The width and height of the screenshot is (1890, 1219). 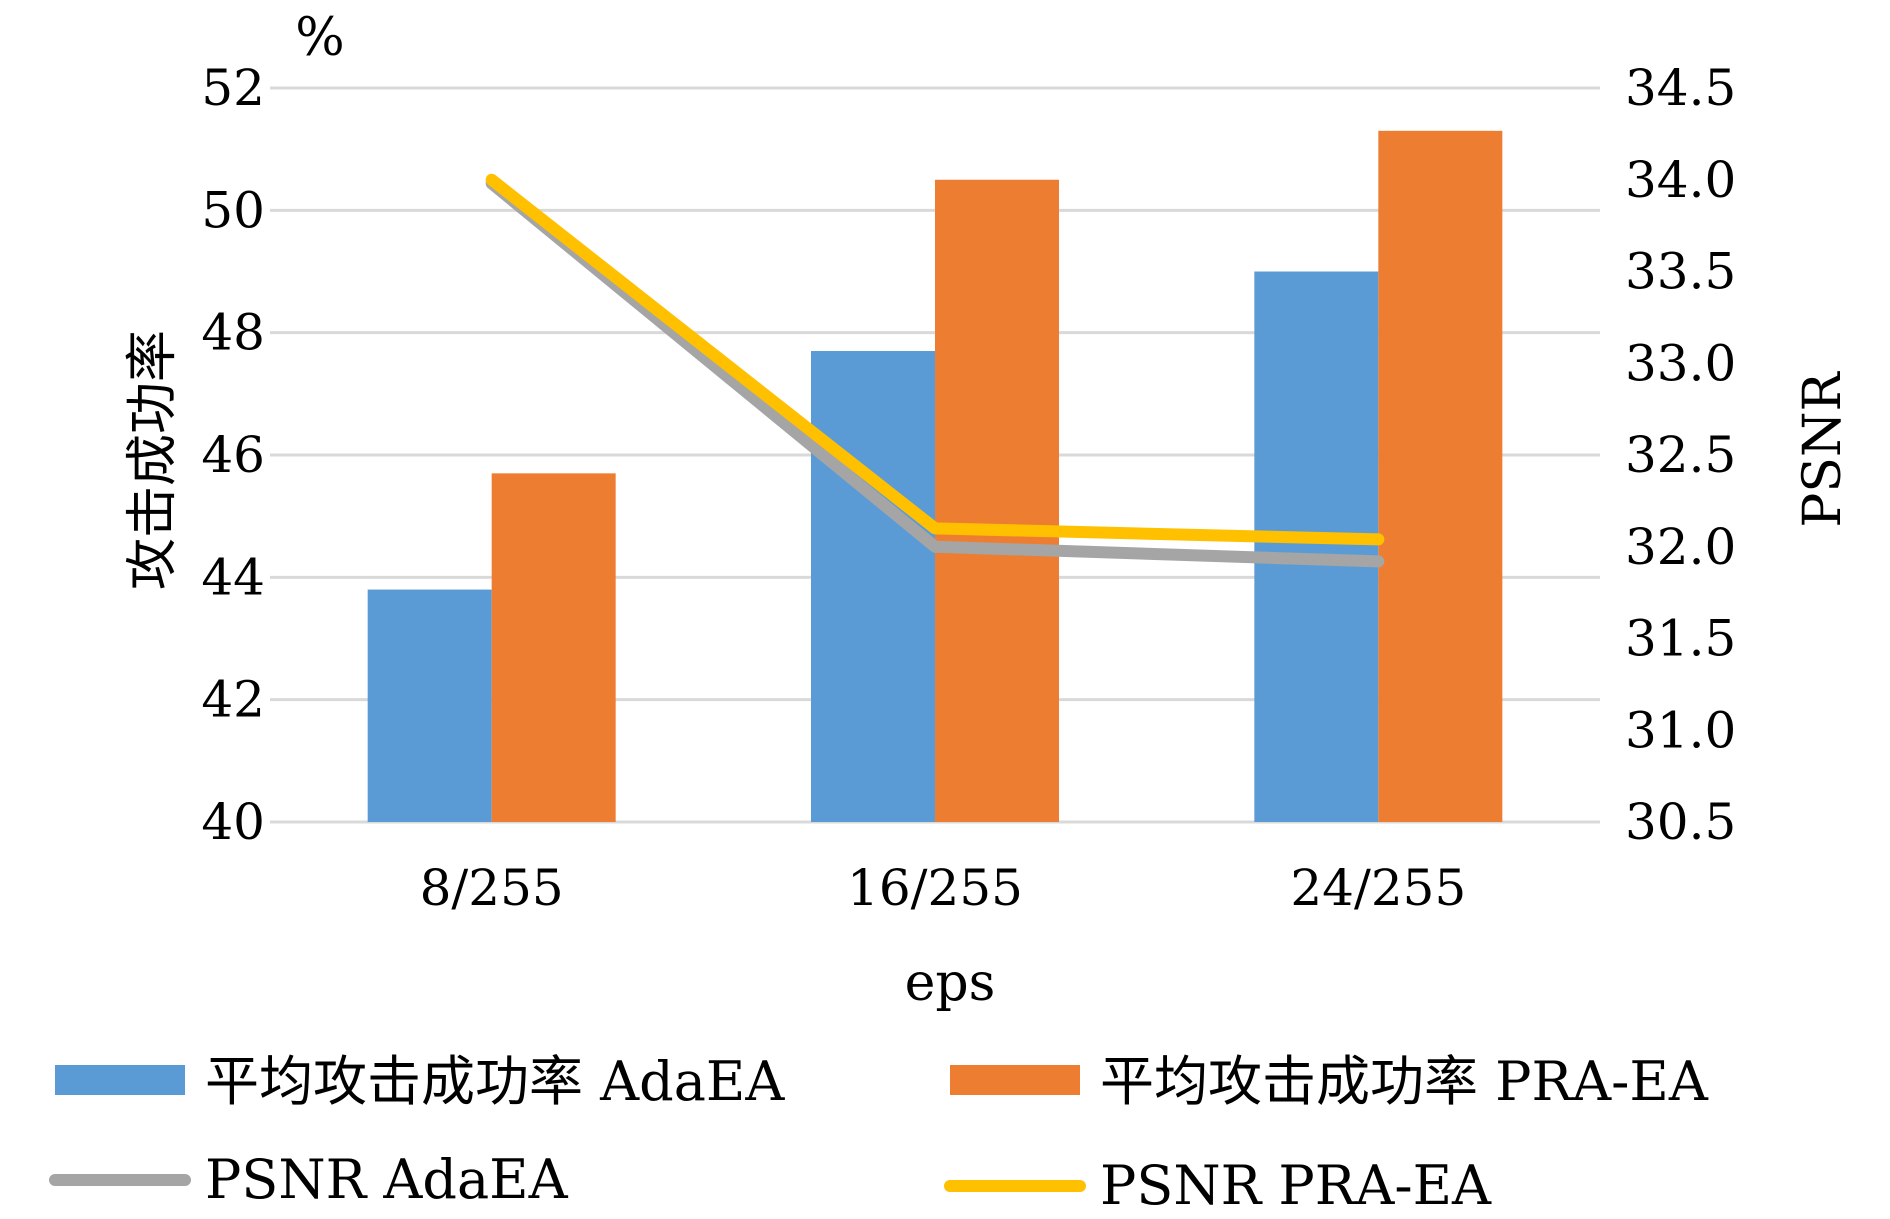 What do you see at coordinates (233, 577) in the screenshot?
I see `left-tick-label: 44` at bounding box center [233, 577].